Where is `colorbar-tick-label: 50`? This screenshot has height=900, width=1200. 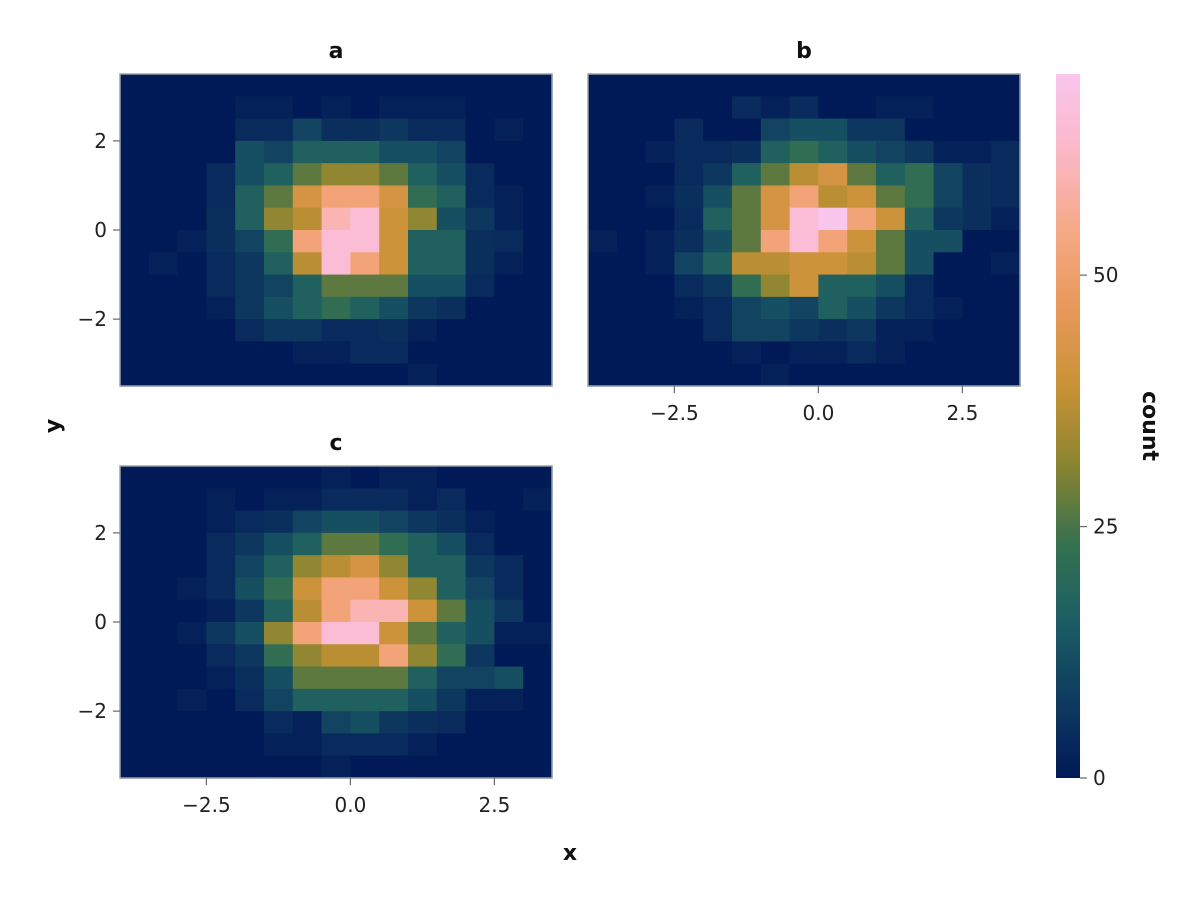
colorbar-tick-label: 50 is located at coordinates (1105, 275).